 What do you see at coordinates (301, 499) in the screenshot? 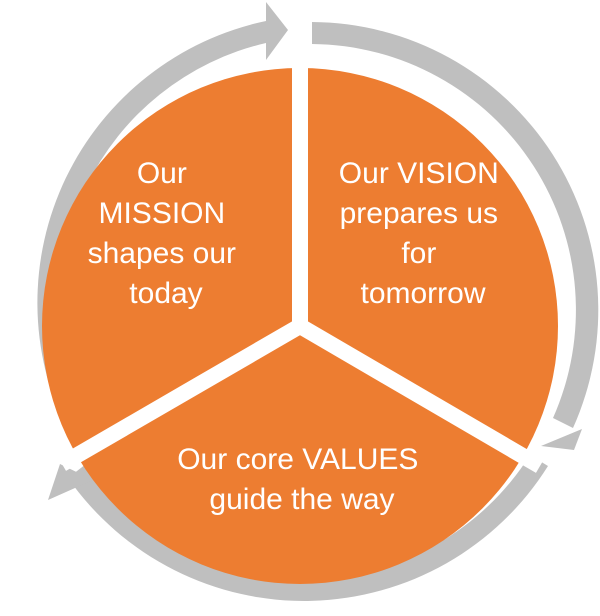
I see `values-label-line: guide the way` at bounding box center [301, 499].